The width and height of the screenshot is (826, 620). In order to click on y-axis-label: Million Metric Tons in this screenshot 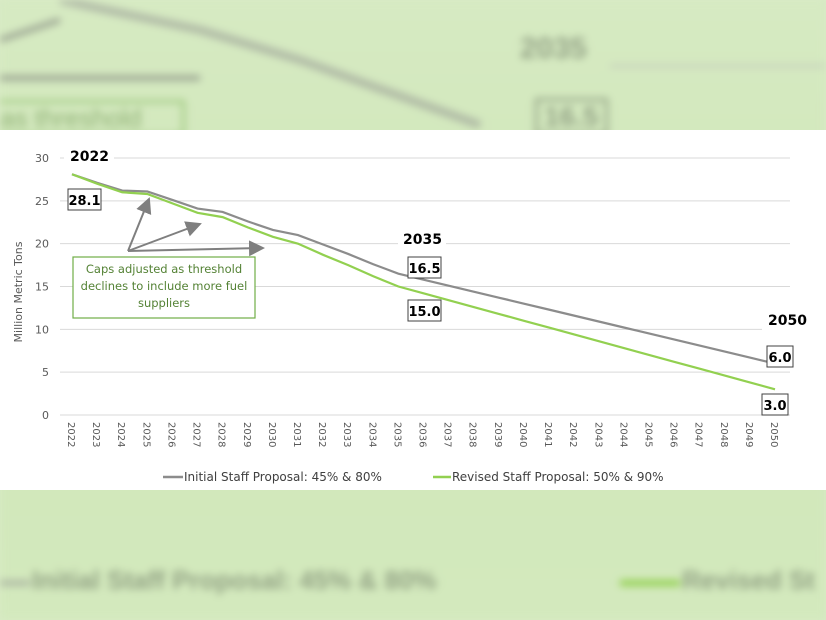, I will do `click(18, 291)`.